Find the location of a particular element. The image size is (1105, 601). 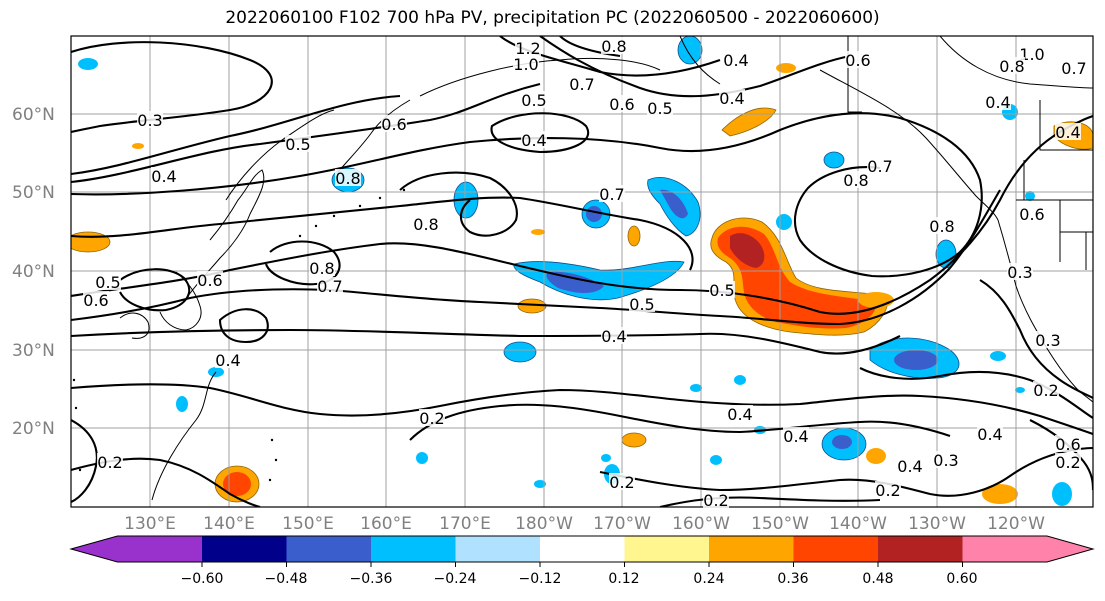

colorbar-outline is located at coordinates (582, 549).